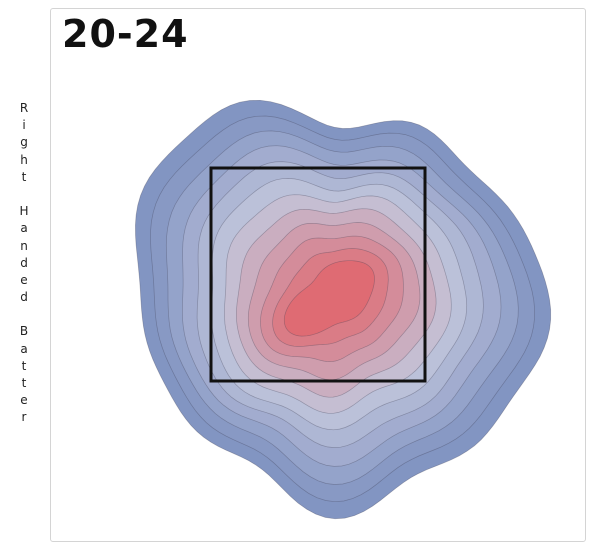 Image resolution: width=600 pixels, height=557 pixels. Describe the element at coordinates (24, 245) in the screenshot. I see `side-label-char: n` at that location.